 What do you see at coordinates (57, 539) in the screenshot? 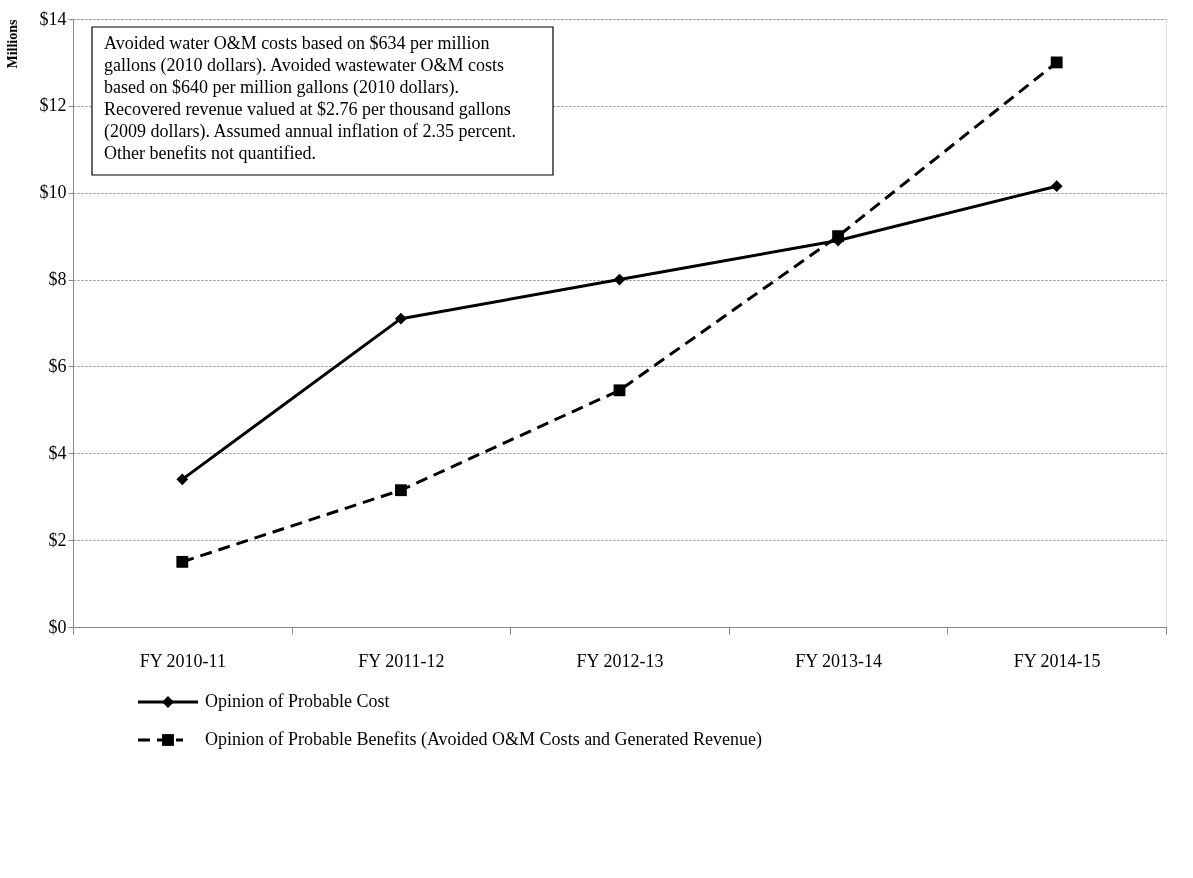
I see `y-tick-label: $2` at bounding box center [57, 539].